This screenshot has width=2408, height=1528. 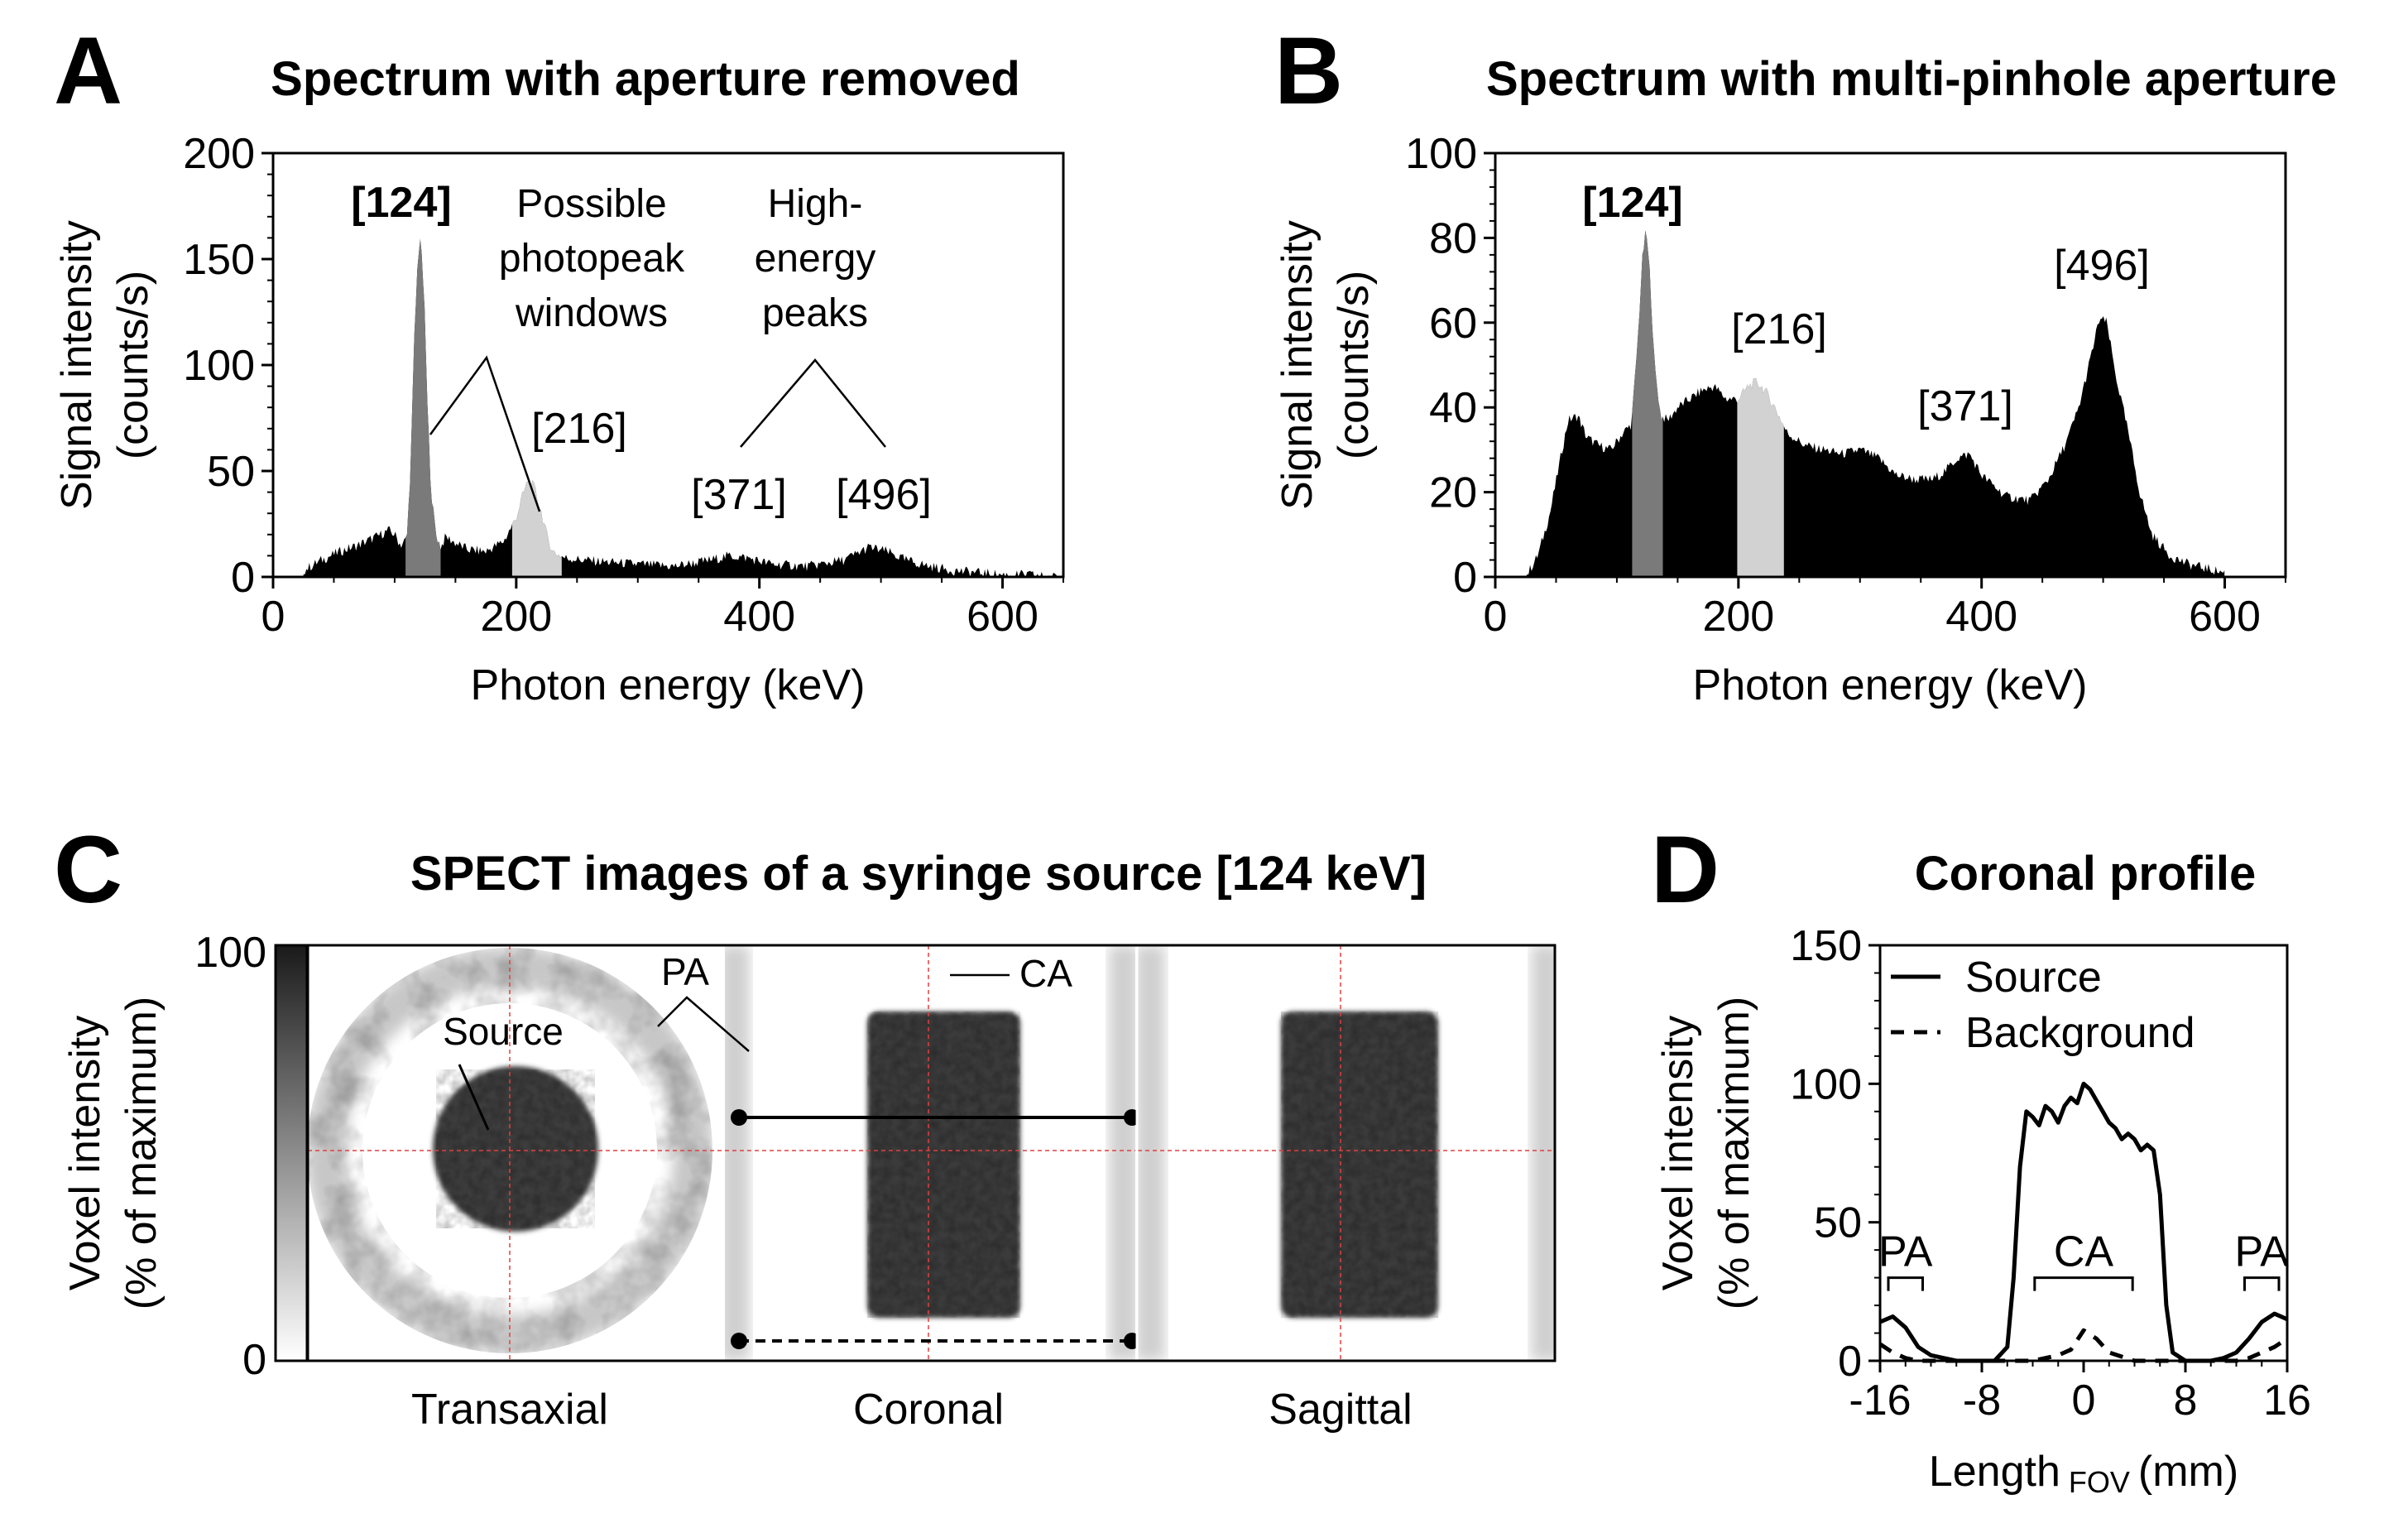 I want to click on panel-a-peak-496-label: [496], so click(x=884, y=495).